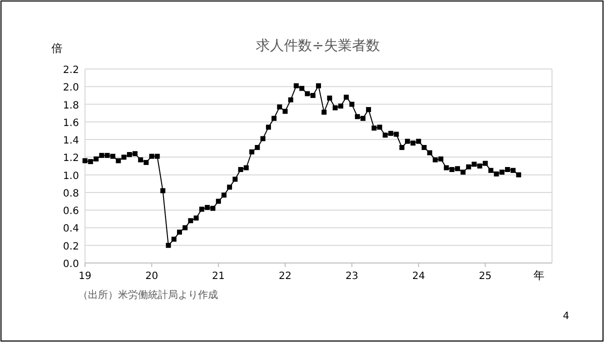 The image size is (604, 342). What do you see at coordinates (351, 276) in the screenshot?
I see `x-tick-label: 23` at bounding box center [351, 276].